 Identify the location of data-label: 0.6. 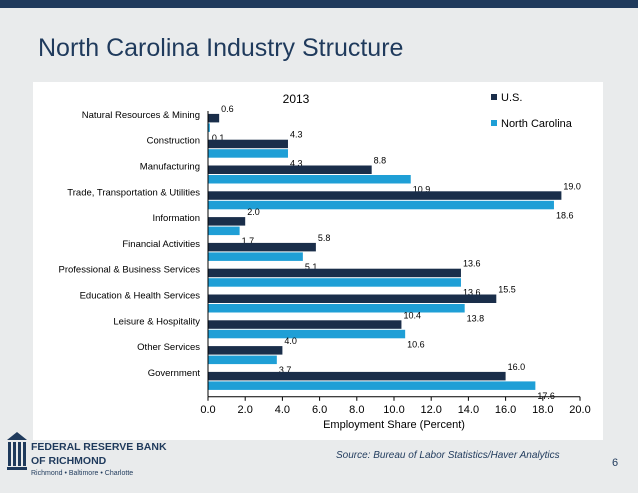
(227, 109).